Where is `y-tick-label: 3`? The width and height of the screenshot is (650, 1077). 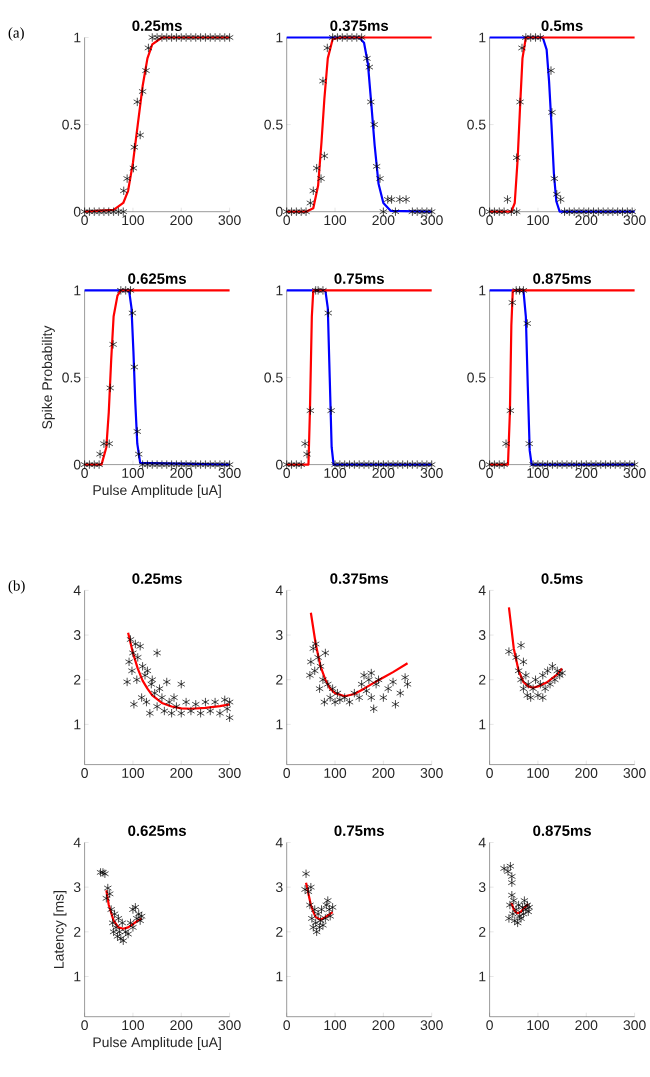
y-tick-label: 3 is located at coordinates (482, 887).